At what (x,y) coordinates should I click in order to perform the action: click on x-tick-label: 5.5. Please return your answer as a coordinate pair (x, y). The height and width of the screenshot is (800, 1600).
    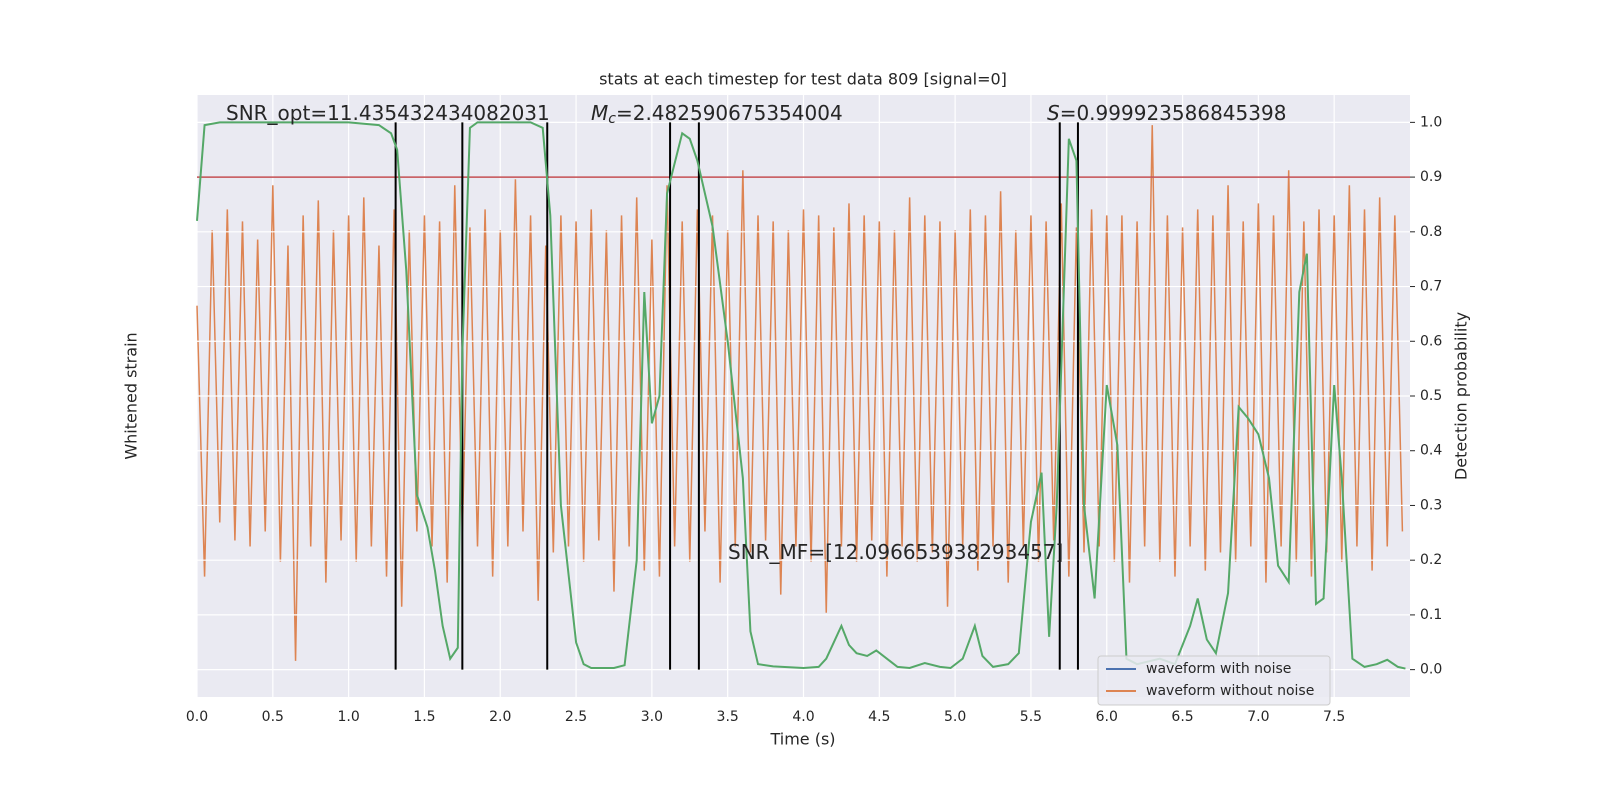
    Looking at the image, I should click on (1031, 717).